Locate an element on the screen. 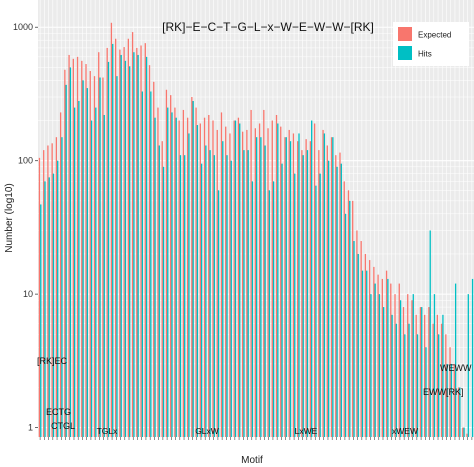  annotation-ectg: ECTG is located at coordinates (58, 412).